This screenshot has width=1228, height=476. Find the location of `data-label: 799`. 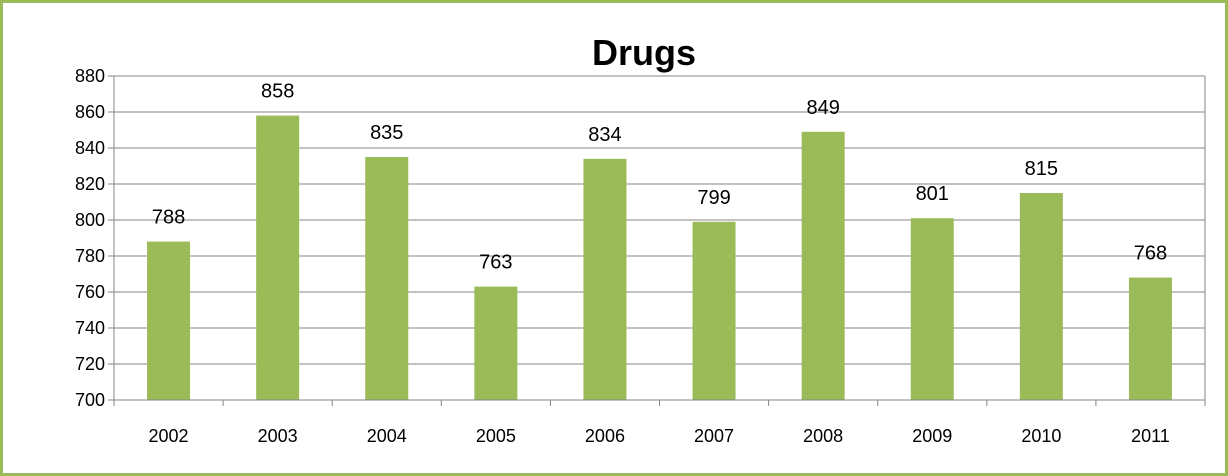

data-label: 799 is located at coordinates (713, 198).